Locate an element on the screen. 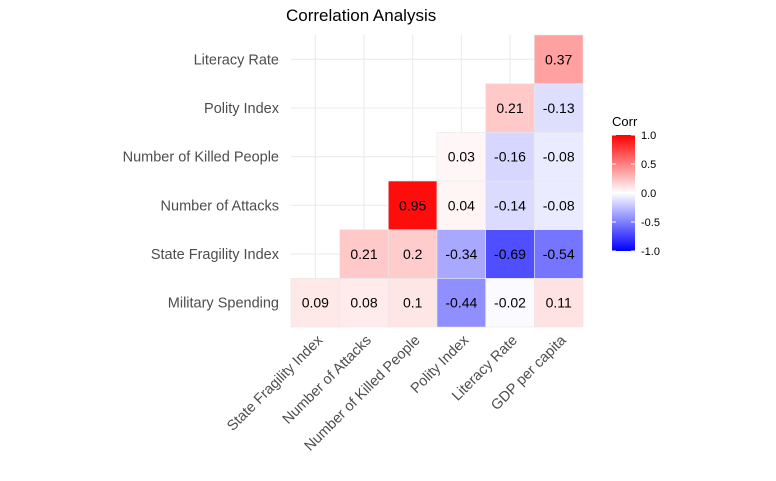 Image resolution: width=776 pixels, height=481 pixels. x-tick-label: Number of Attacks is located at coordinates (327, 380).